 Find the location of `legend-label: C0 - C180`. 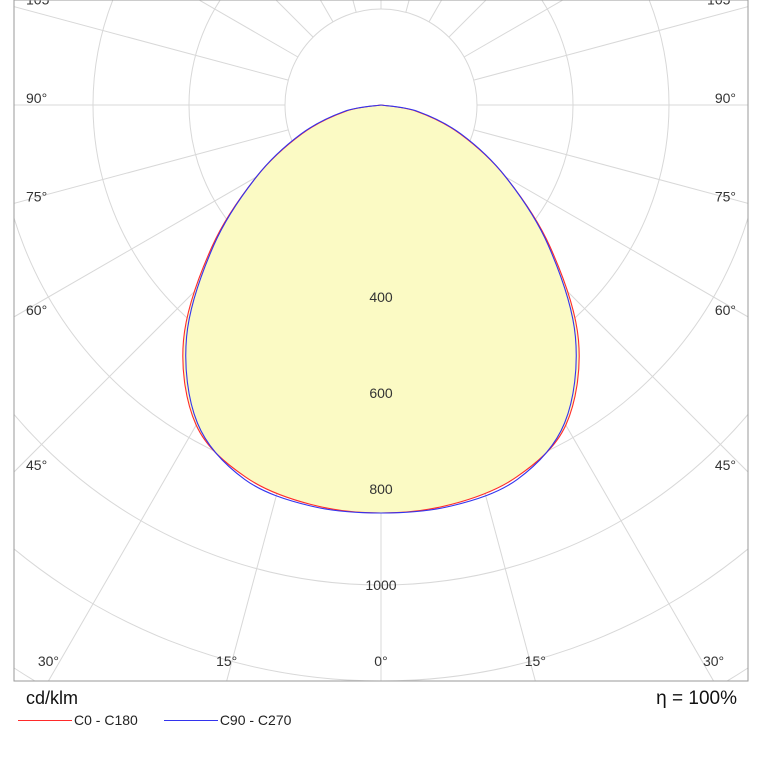

legend-label: C0 - C180 is located at coordinates (106, 720).